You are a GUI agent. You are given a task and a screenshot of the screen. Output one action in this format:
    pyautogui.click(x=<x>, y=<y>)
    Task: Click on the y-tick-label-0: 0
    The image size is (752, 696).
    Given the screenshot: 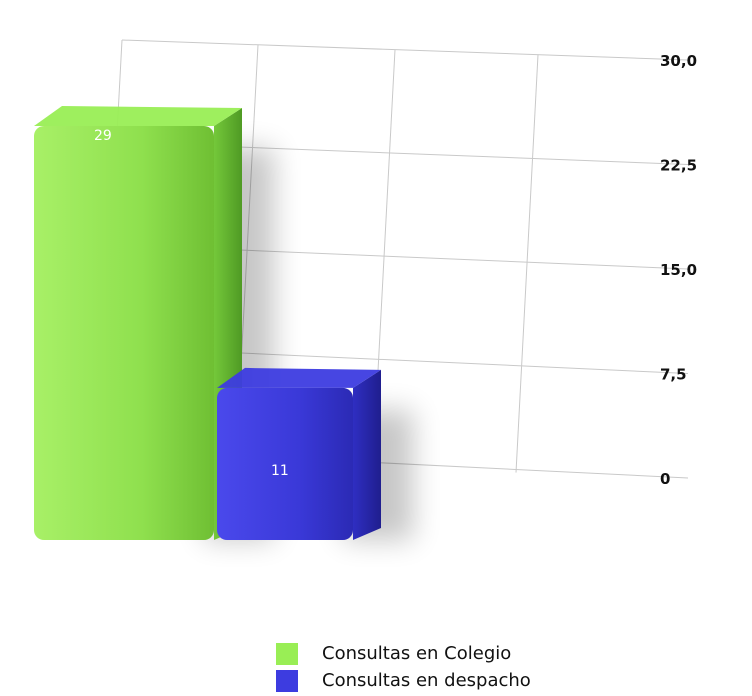 What is the action you would take?
    pyautogui.click(x=665, y=479)
    